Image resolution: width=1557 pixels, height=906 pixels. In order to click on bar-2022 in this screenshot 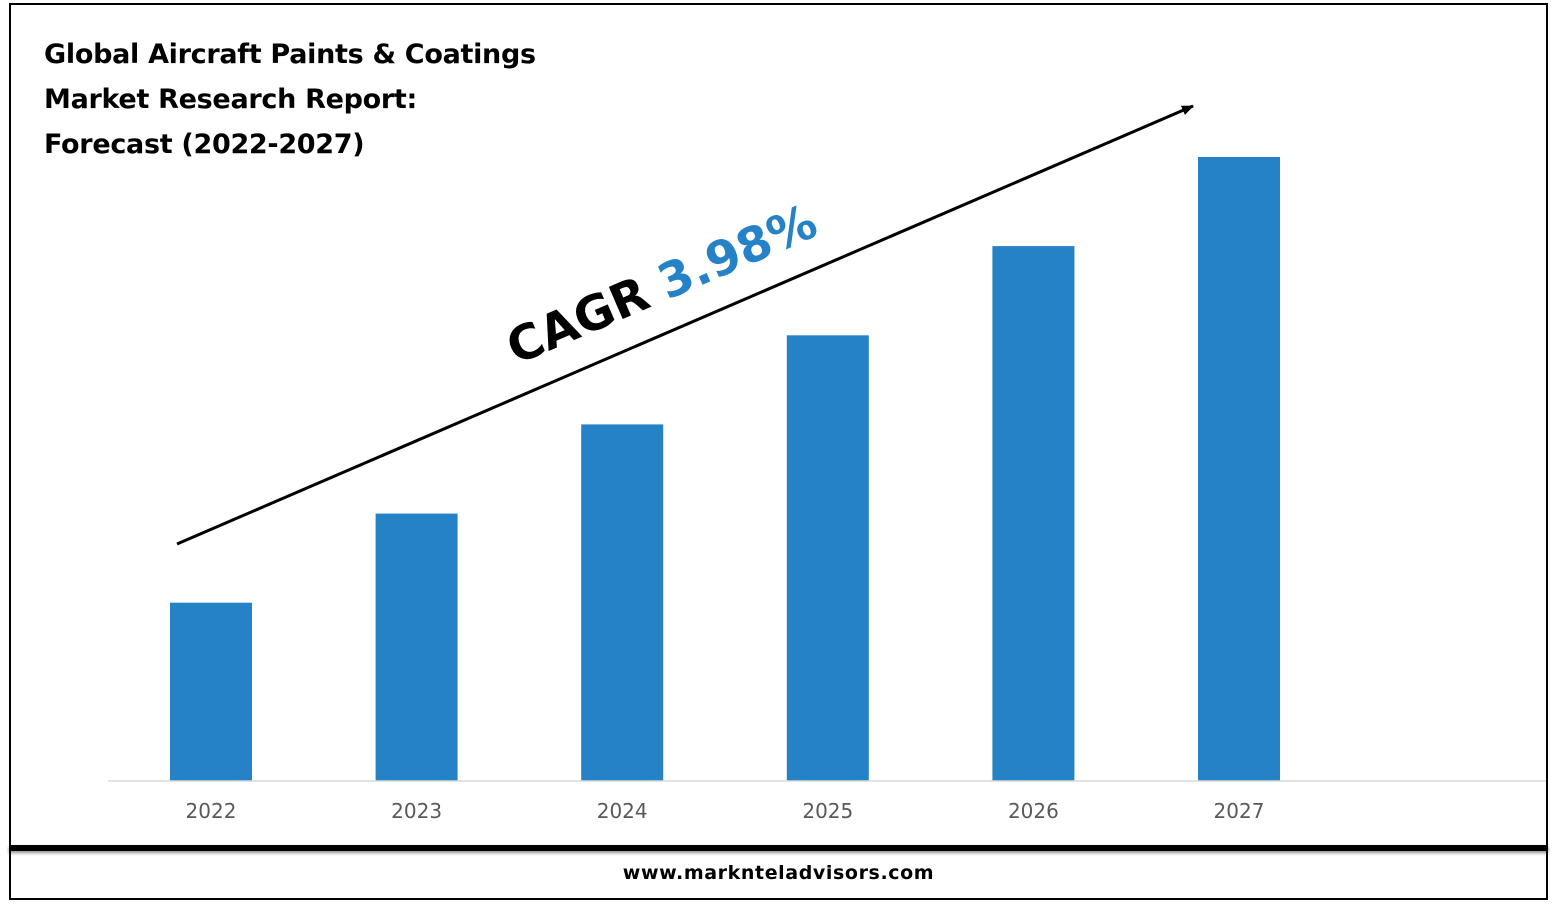, I will do `click(211, 691)`.